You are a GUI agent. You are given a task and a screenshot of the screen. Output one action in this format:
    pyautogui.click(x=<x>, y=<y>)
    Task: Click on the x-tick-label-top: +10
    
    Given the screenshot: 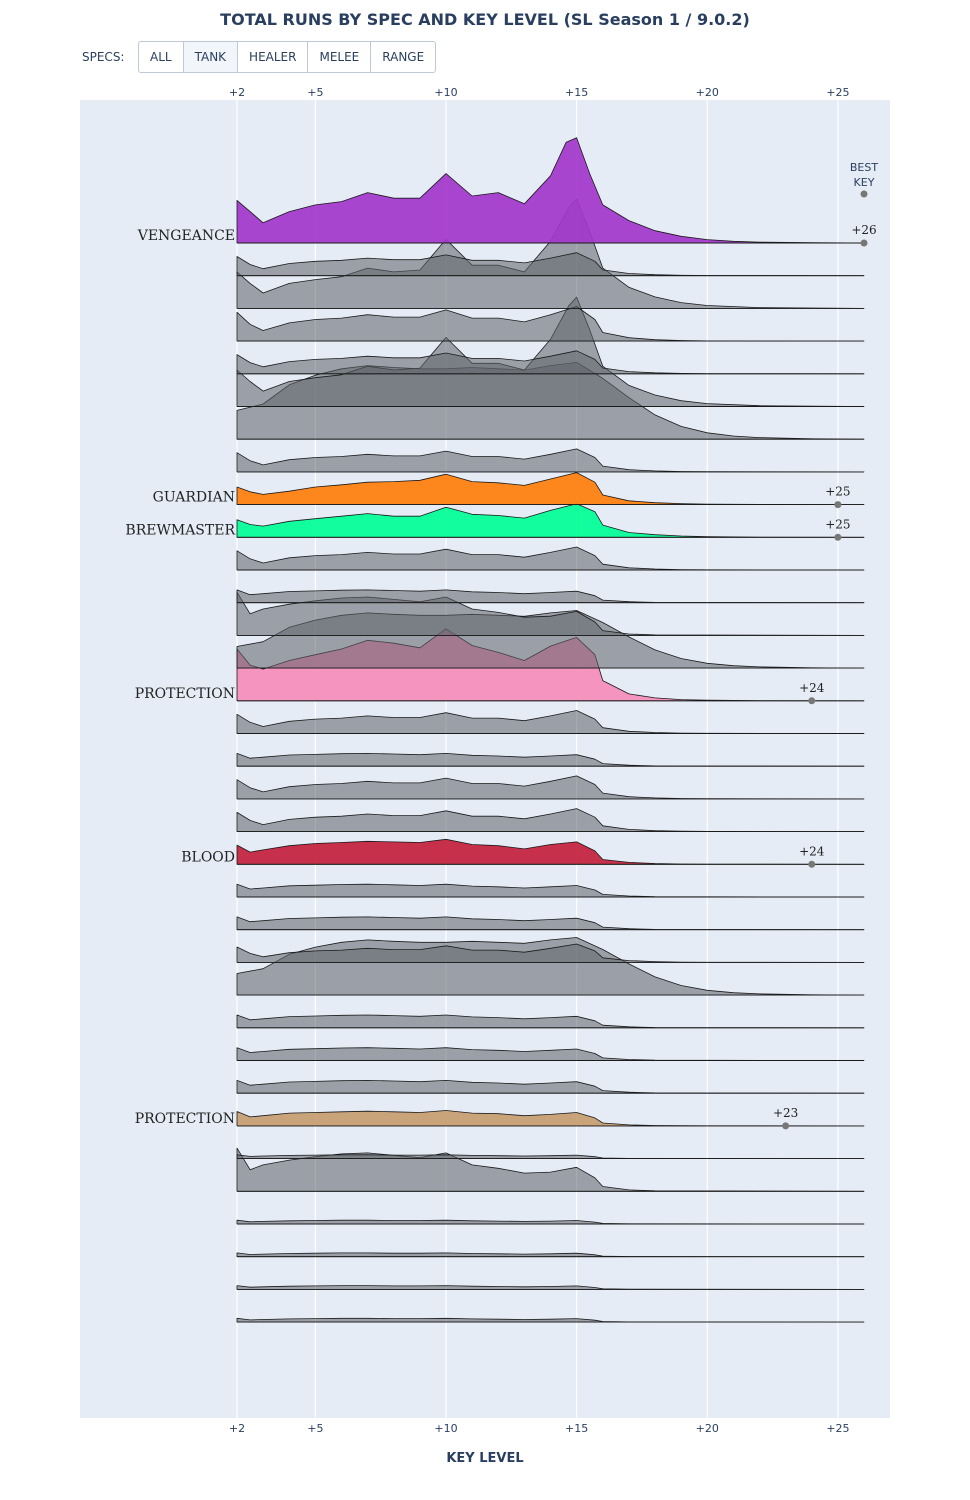 What is the action you would take?
    pyautogui.click(x=445, y=92)
    